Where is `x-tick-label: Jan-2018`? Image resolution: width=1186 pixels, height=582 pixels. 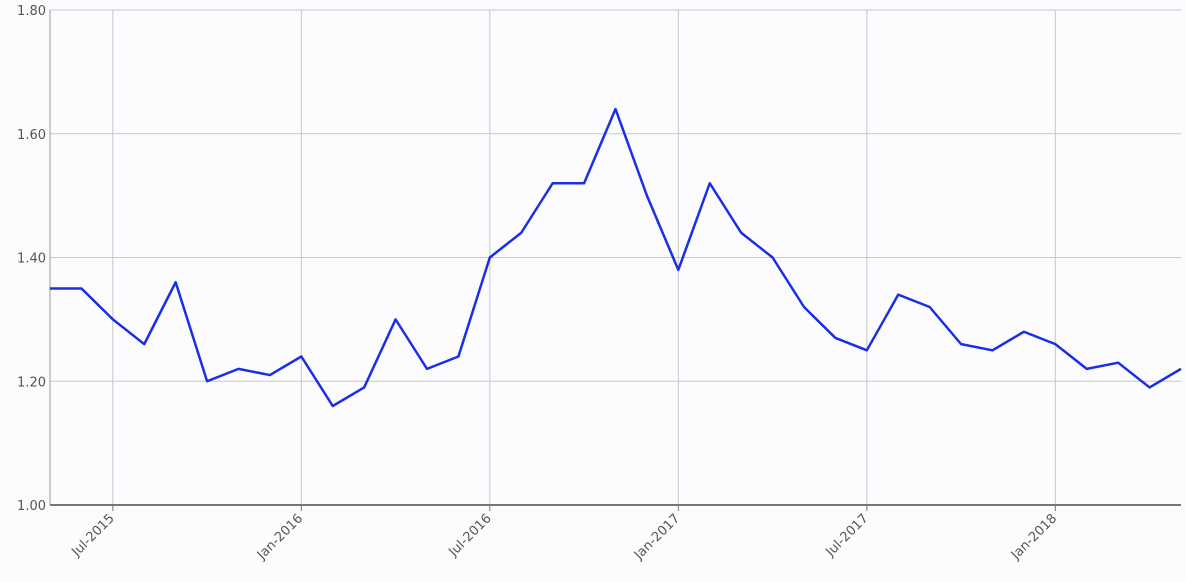
x-tick-label: Jan-2018 is located at coordinates (1034, 537).